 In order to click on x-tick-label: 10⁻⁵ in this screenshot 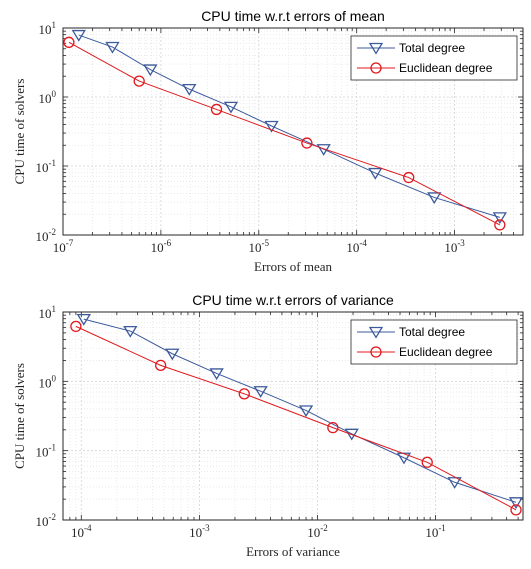, I will do `click(259, 246)`.